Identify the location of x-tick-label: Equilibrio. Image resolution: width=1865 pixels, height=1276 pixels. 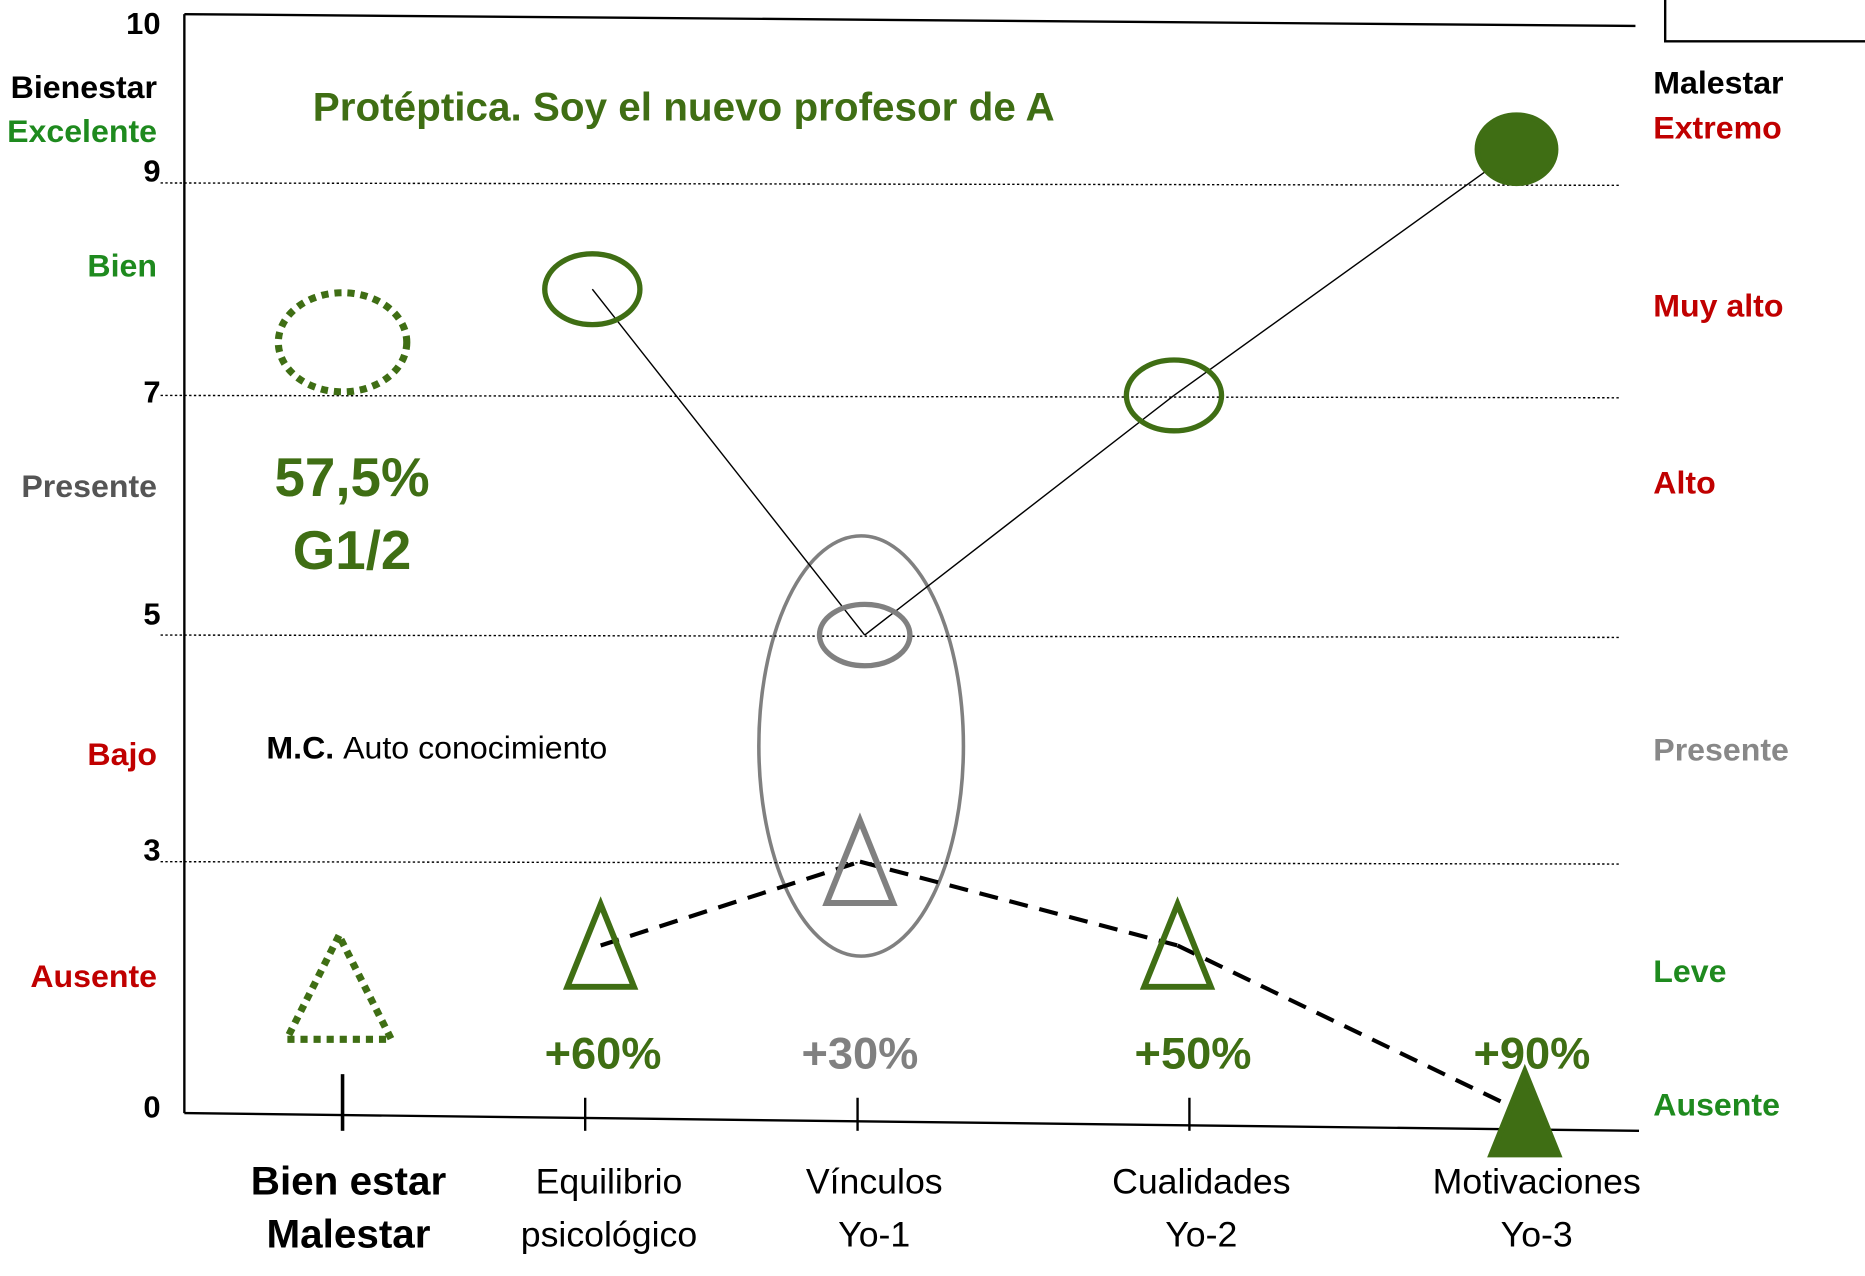
(609, 1181).